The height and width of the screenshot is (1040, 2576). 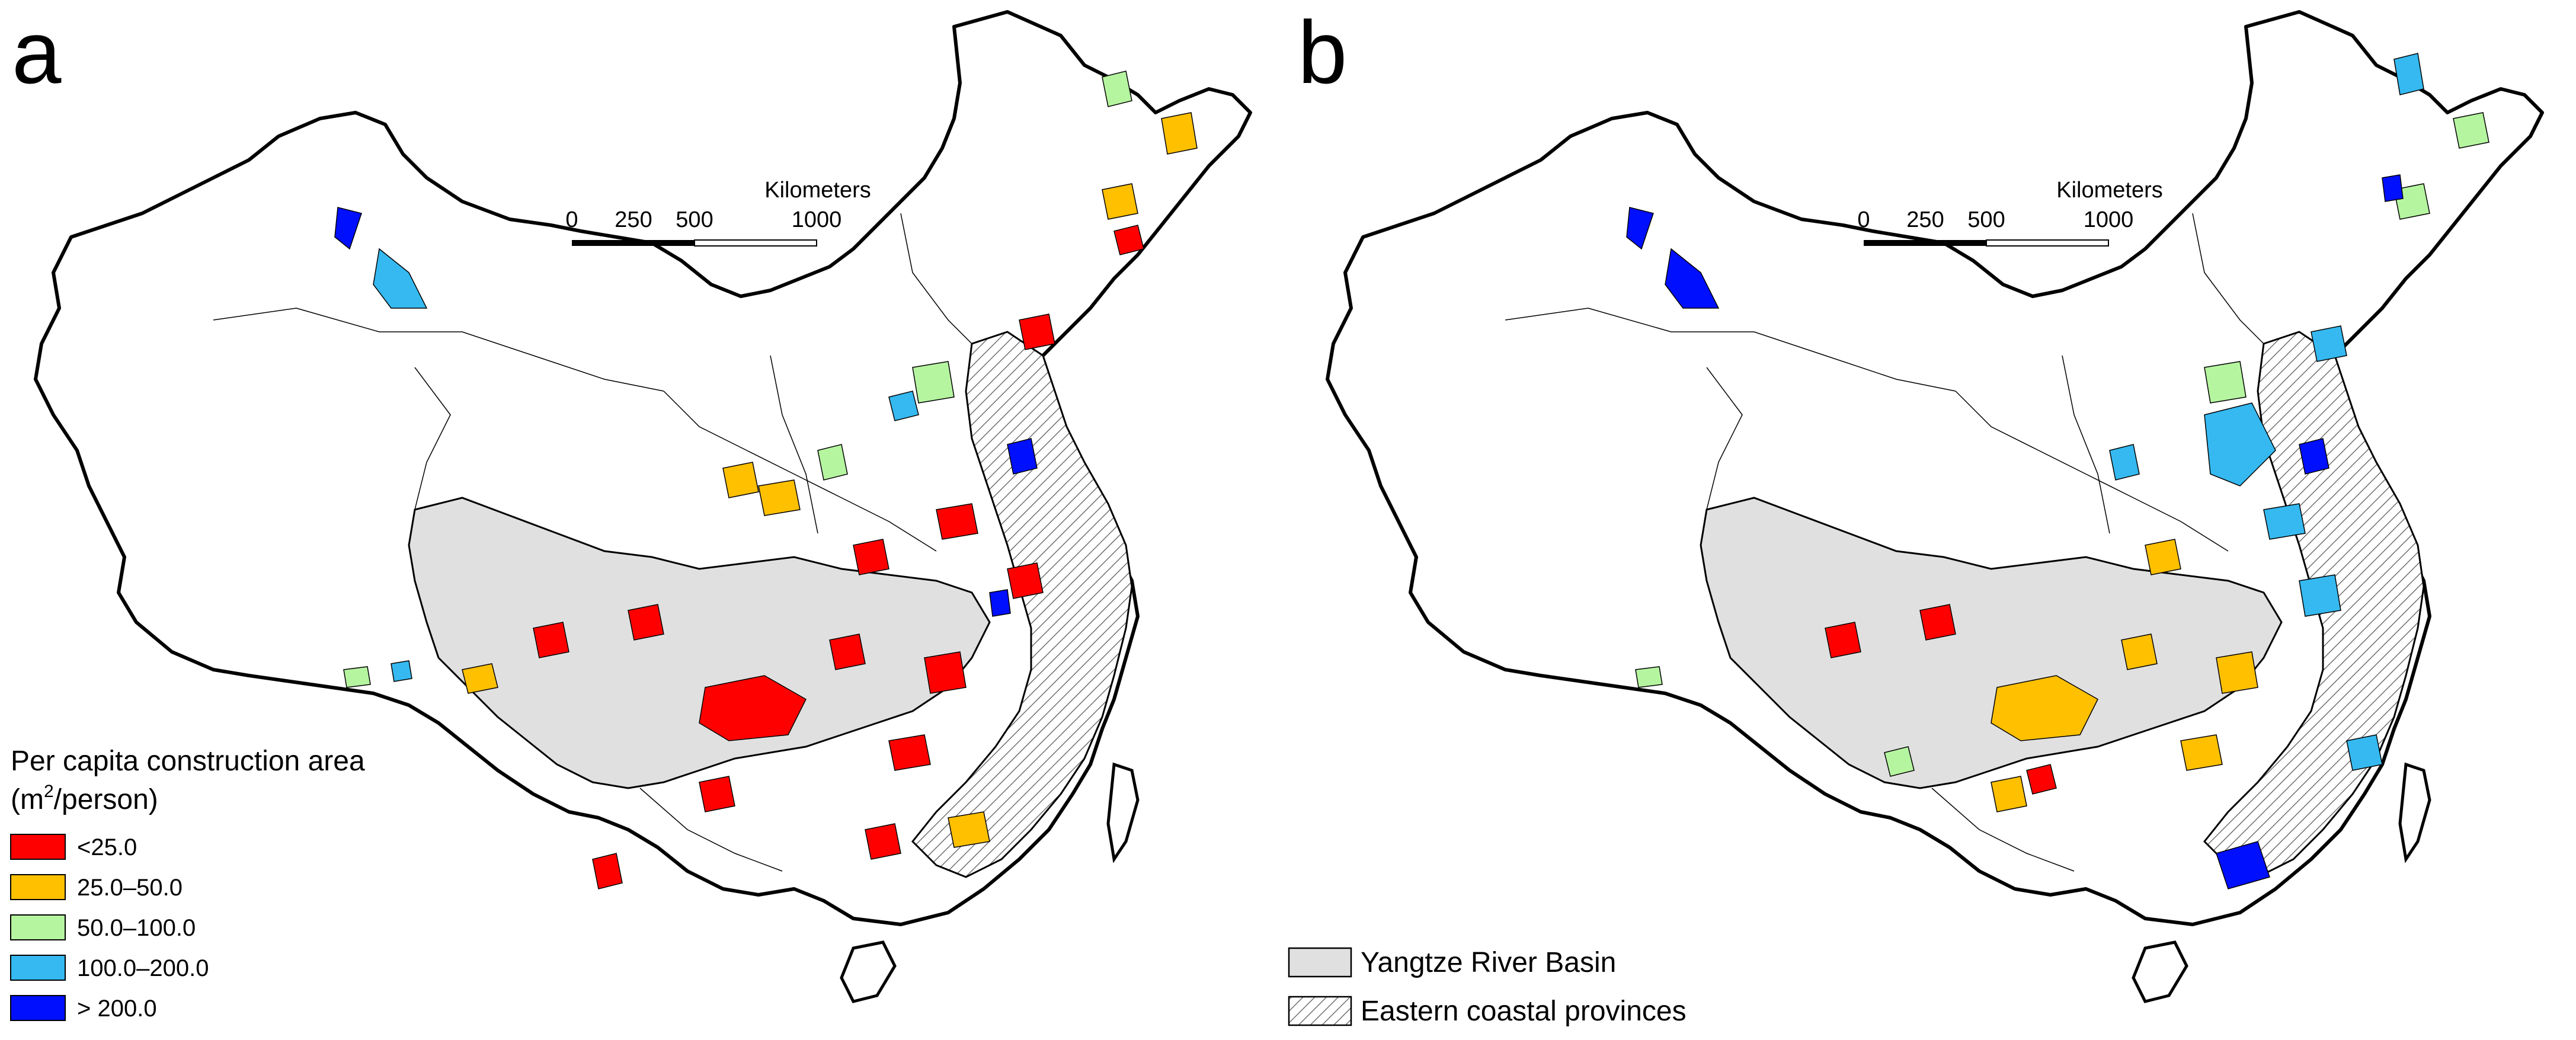 I want to click on scale-bar-b: Kilometers 0 250 500 1000, so click(x=2010, y=212).